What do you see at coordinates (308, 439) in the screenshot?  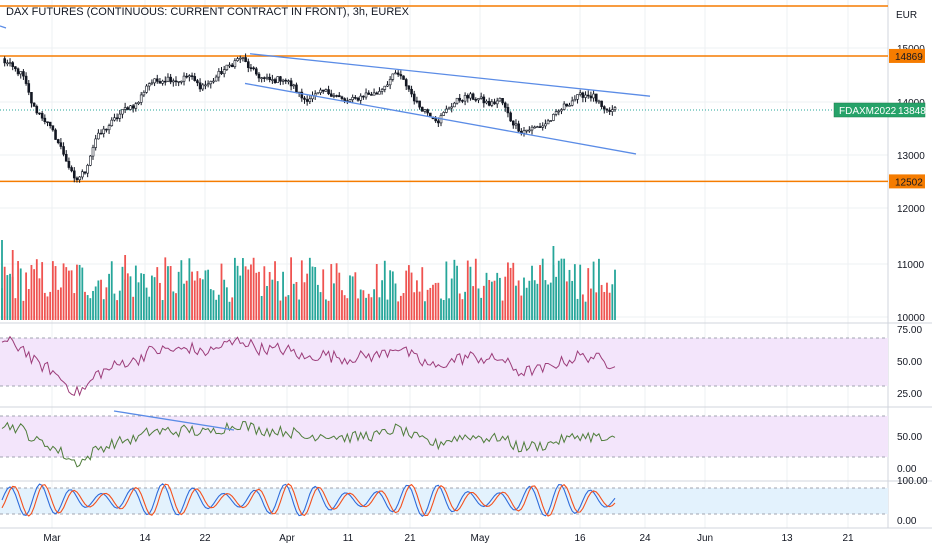 I see `oscillator-line` at bounding box center [308, 439].